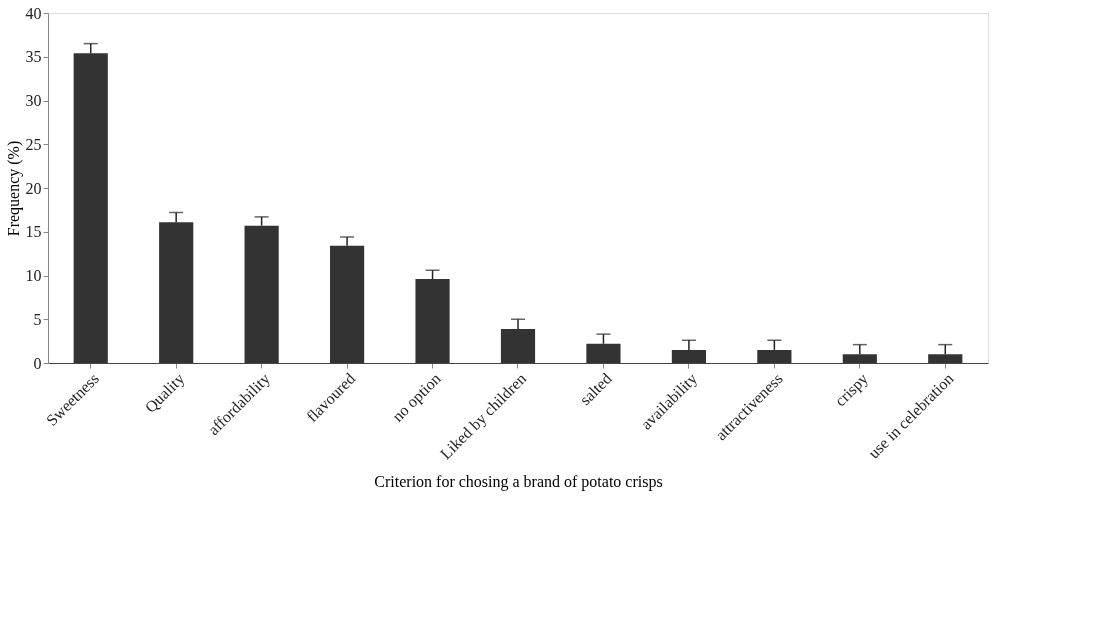 The image size is (1098, 618). What do you see at coordinates (33, 13) in the screenshot?
I see `y-tick-label: 40` at bounding box center [33, 13].